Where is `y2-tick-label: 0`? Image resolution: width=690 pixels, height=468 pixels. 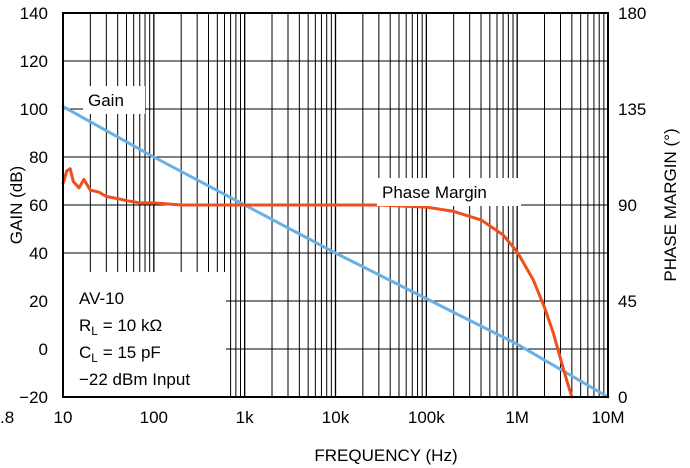
y2-tick-label: 0 is located at coordinates (622, 397).